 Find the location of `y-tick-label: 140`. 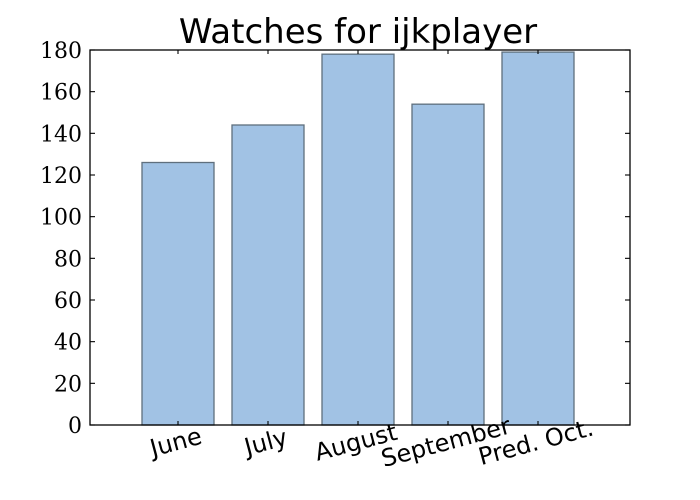

y-tick-label: 140 is located at coordinates (61, 134).